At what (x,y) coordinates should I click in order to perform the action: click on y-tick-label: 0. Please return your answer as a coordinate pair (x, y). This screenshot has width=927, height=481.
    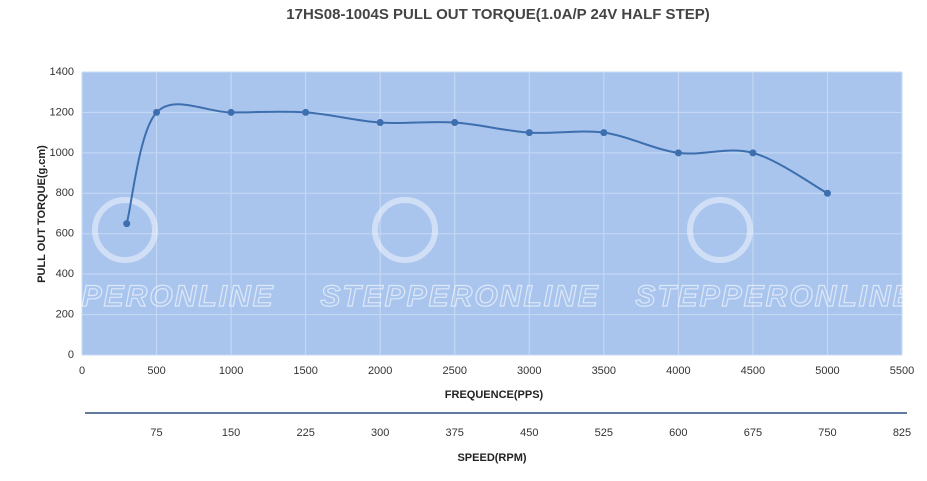
    Looking at the image, I should click on (71, 355).